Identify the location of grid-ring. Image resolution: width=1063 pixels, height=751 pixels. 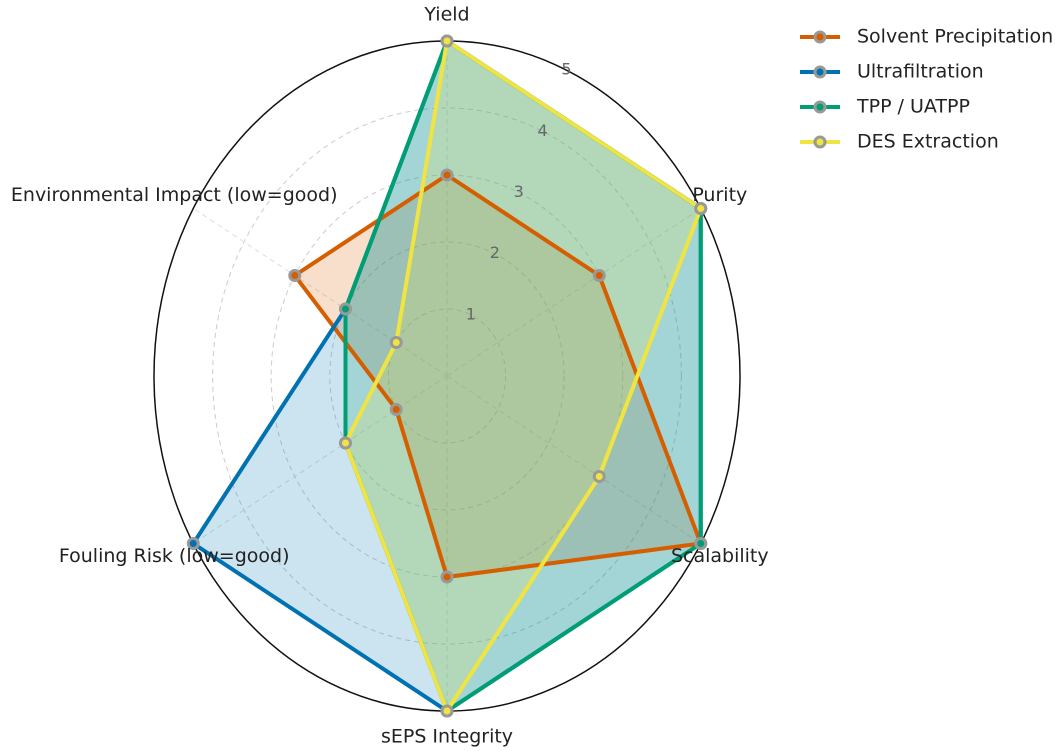
(447, 376).